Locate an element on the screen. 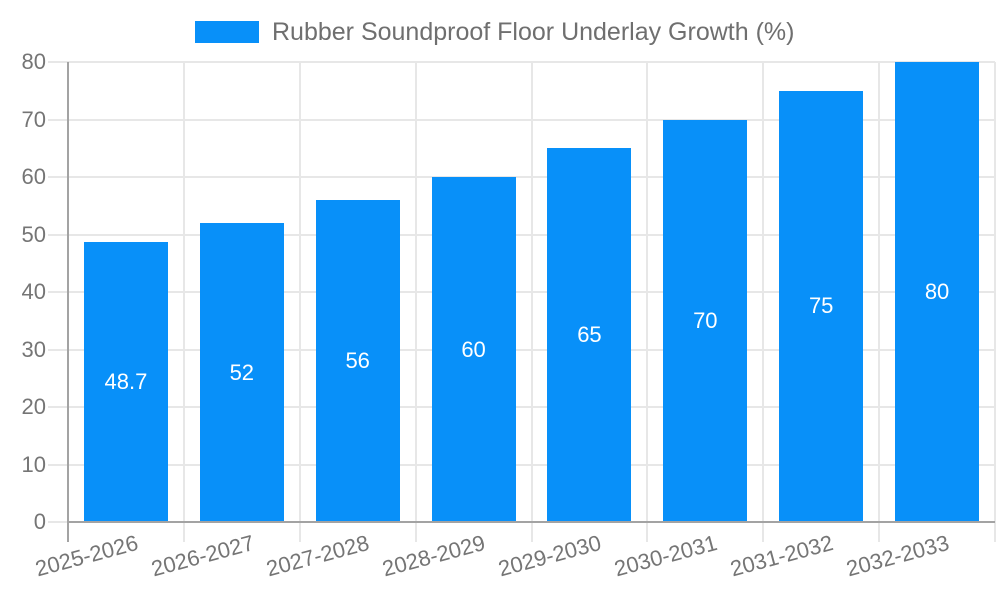 The width and height of the screenshot is (1000, 600). legend-swatch is located at coordinates (227, 32).